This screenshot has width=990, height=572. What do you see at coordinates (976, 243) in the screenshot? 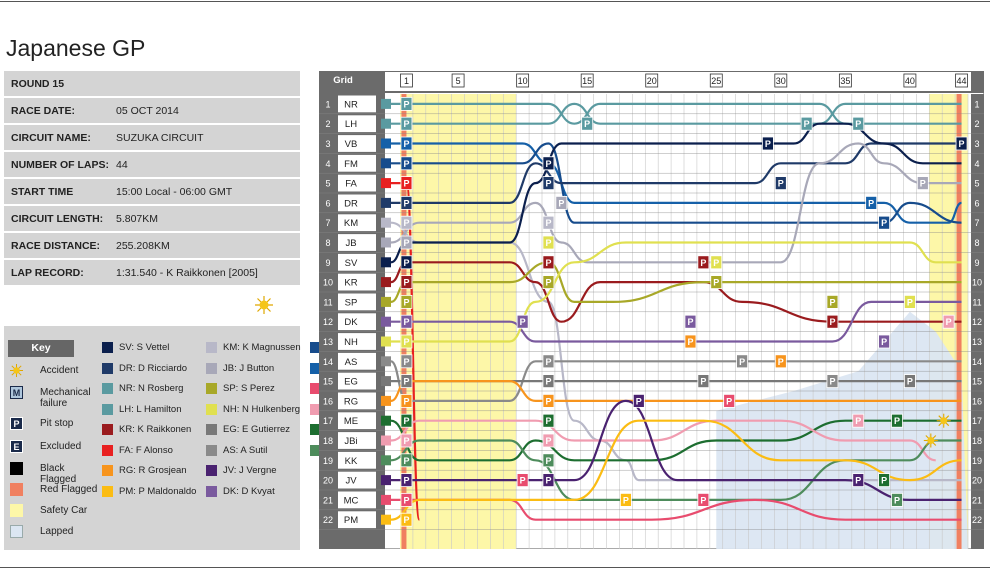
I see `position-number-right: 8` at bounding box center [976, 243].